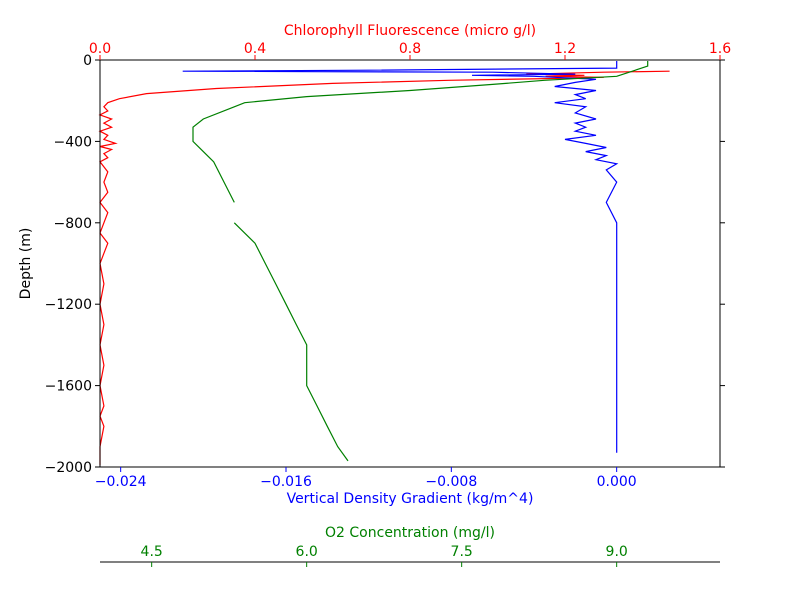  Describe the element at coordinates (565, 49) in the screenshot. I see `chlorophyll-tick-label: 1.2` at that location.